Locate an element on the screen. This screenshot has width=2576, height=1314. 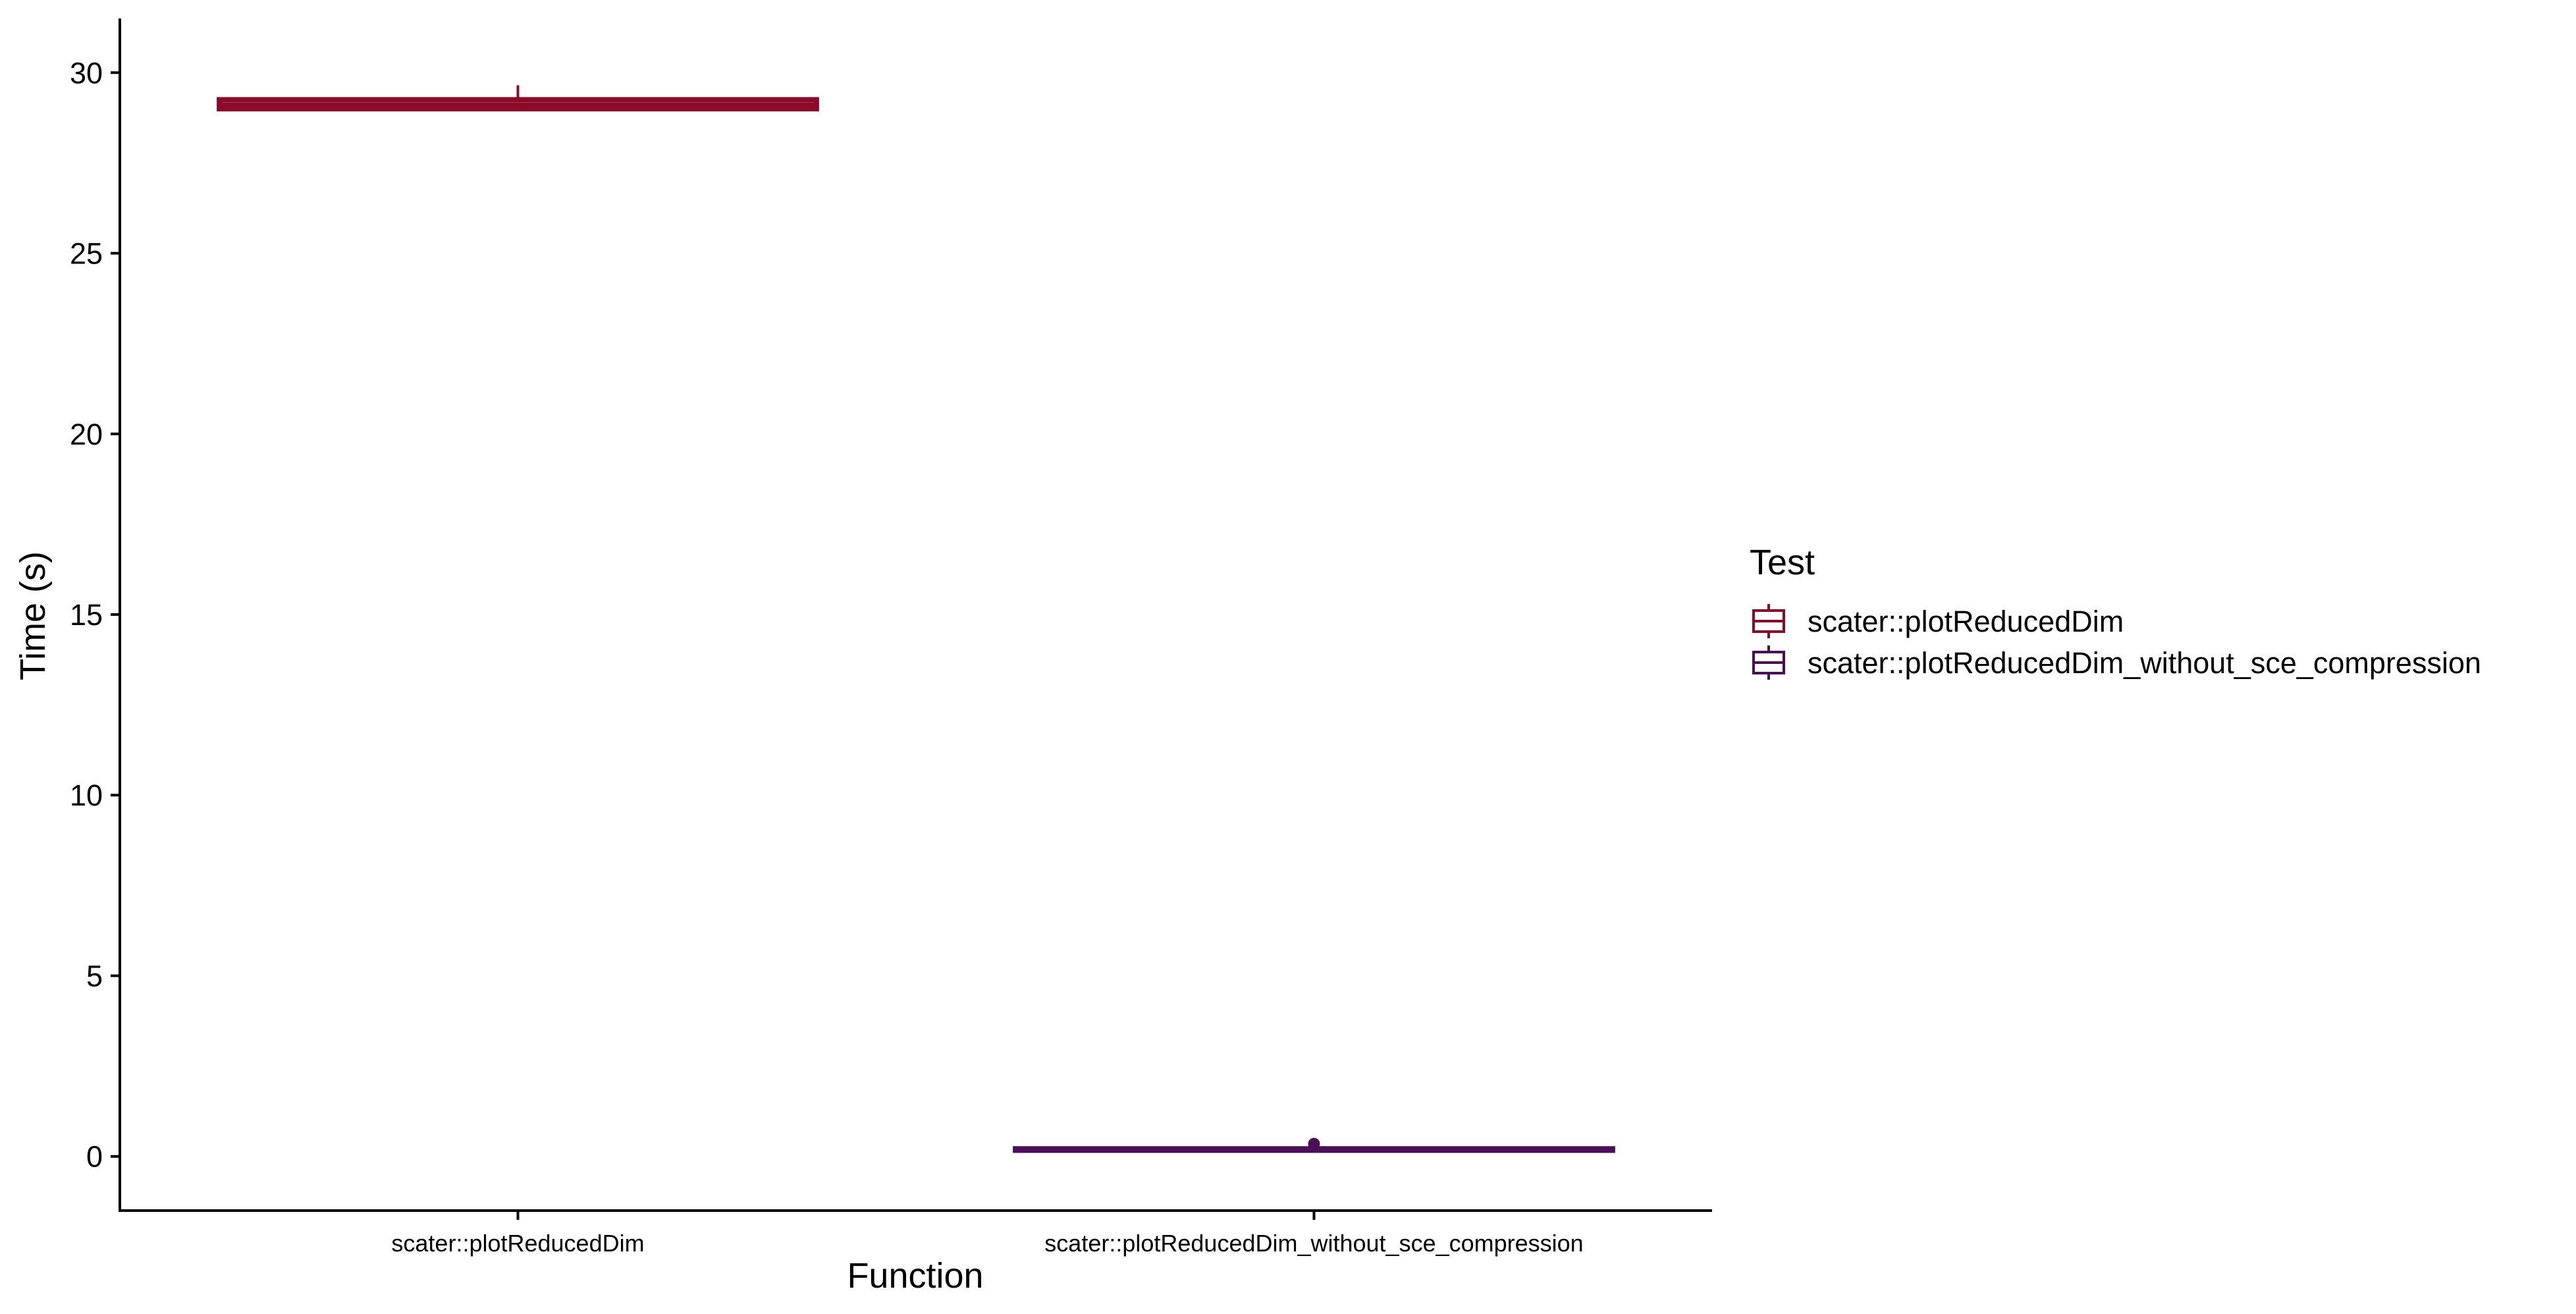
y-tick-label: 0 is located at coordinates (94, 1157).